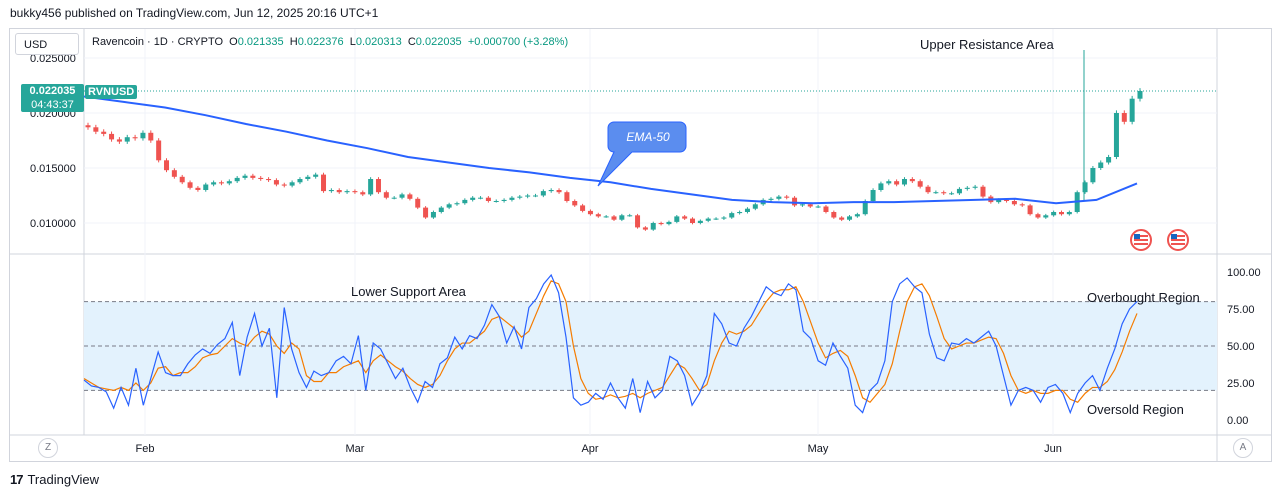  What do you see at coordinates (352, 42) in the screenshot?
I see `low-label: L` at bounding box center [352, 42].